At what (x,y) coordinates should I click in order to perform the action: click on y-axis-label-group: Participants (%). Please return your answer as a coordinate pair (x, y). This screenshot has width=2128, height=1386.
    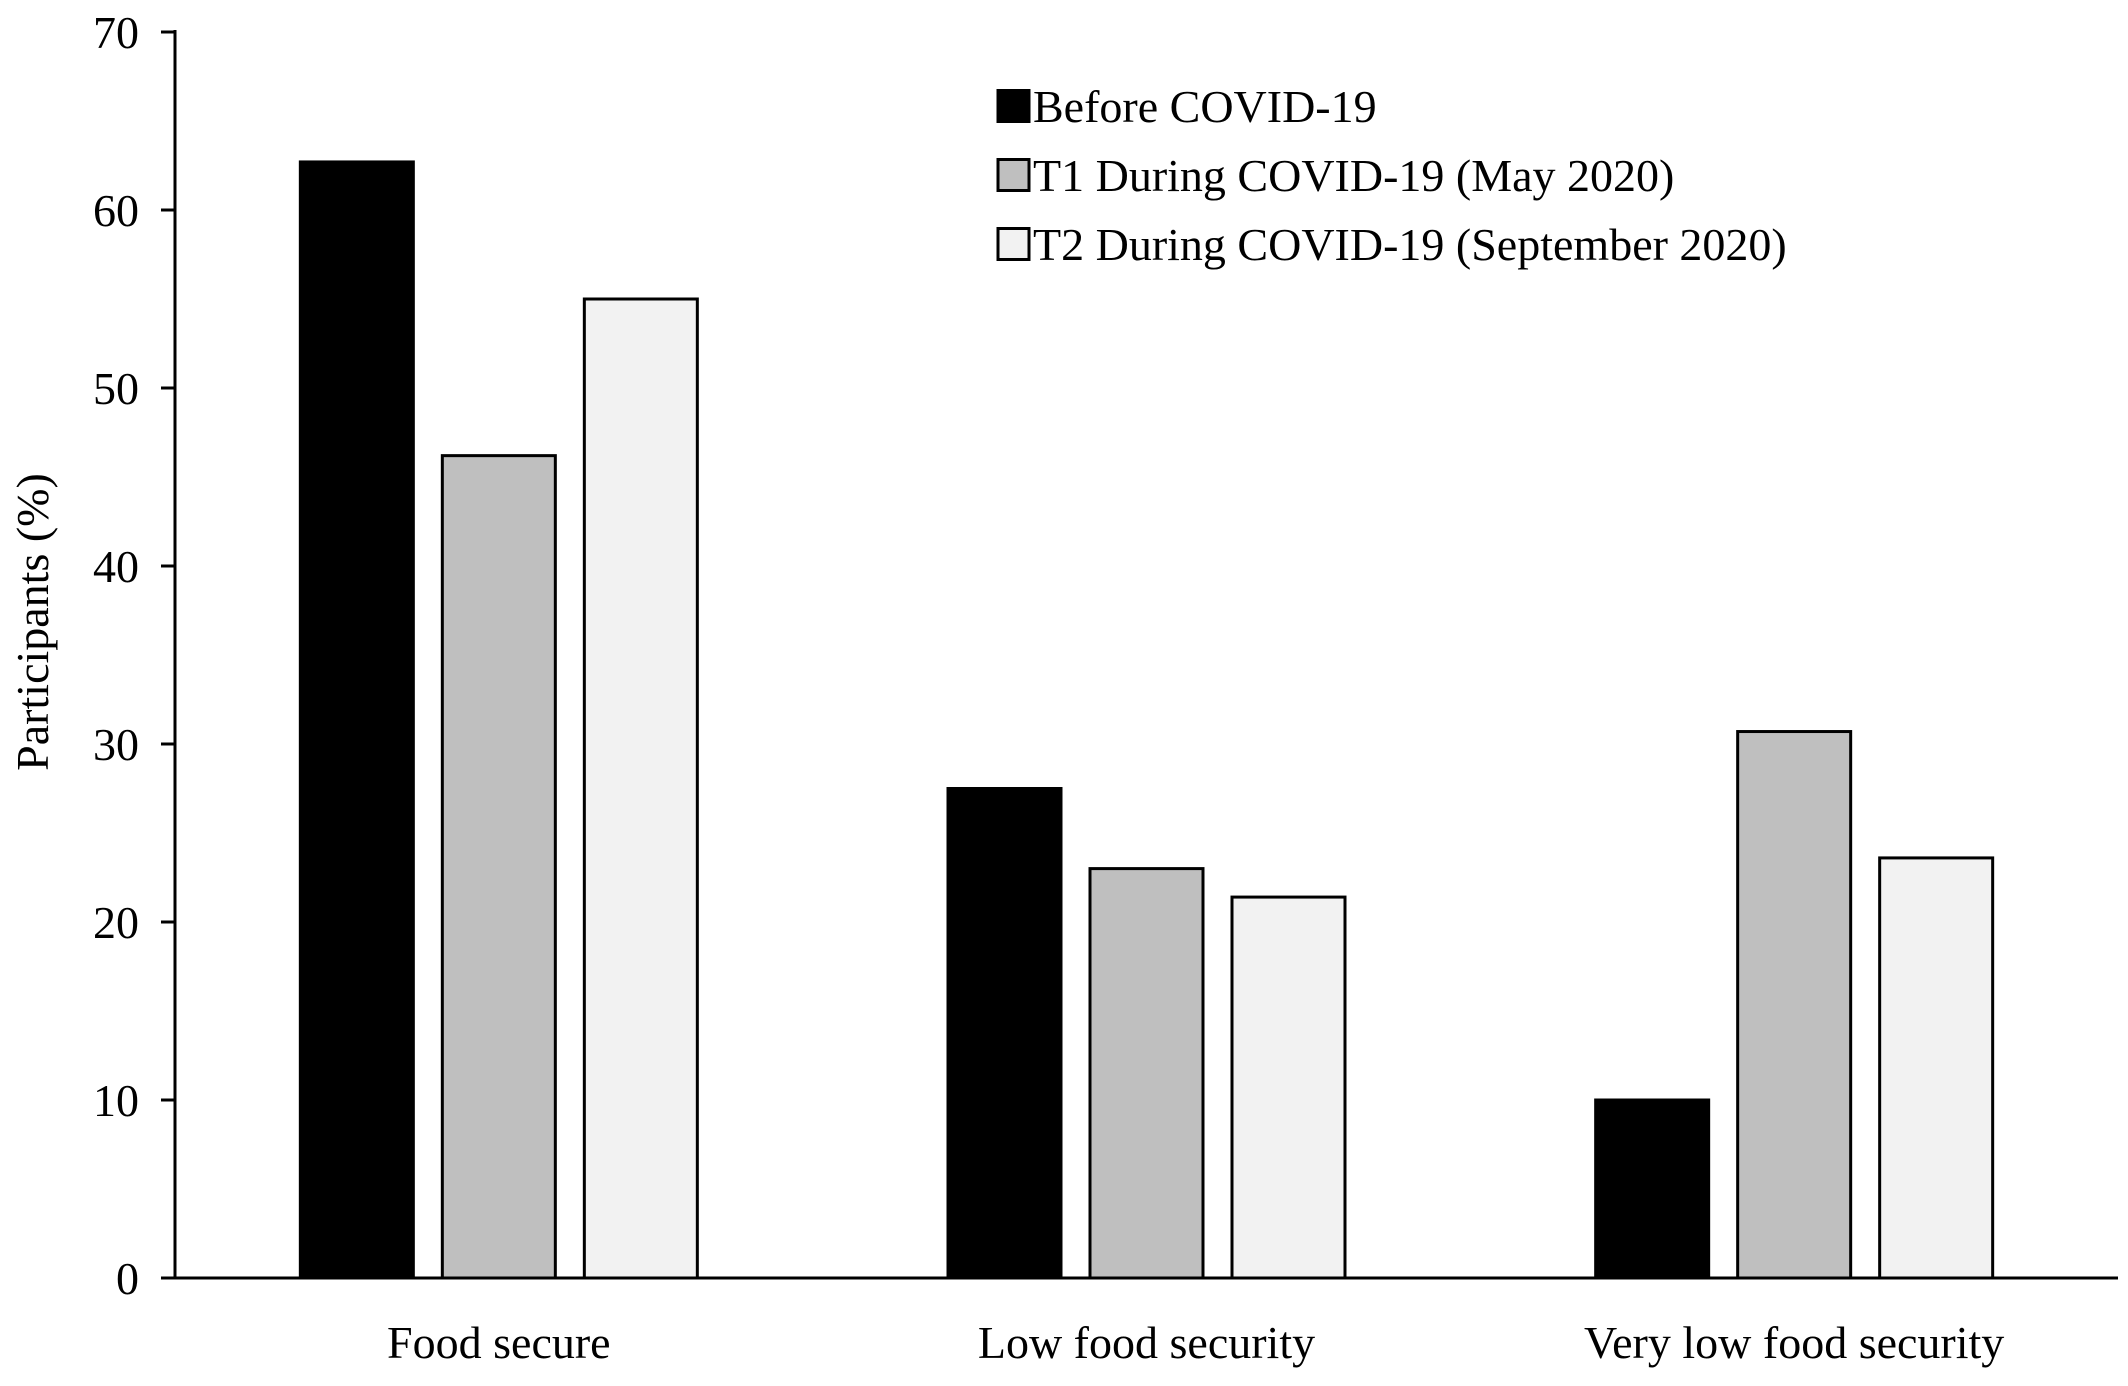
    Looking at the image, I should click on (32, 622).